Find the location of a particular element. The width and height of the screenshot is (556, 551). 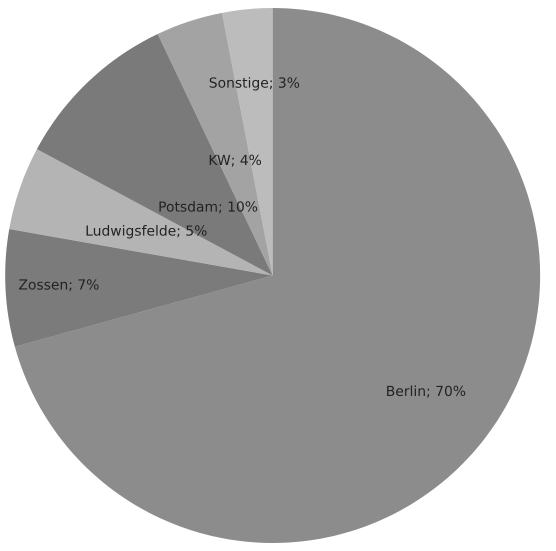

slice-label: Potsdam; 10% is located at coordinates (208, 207).